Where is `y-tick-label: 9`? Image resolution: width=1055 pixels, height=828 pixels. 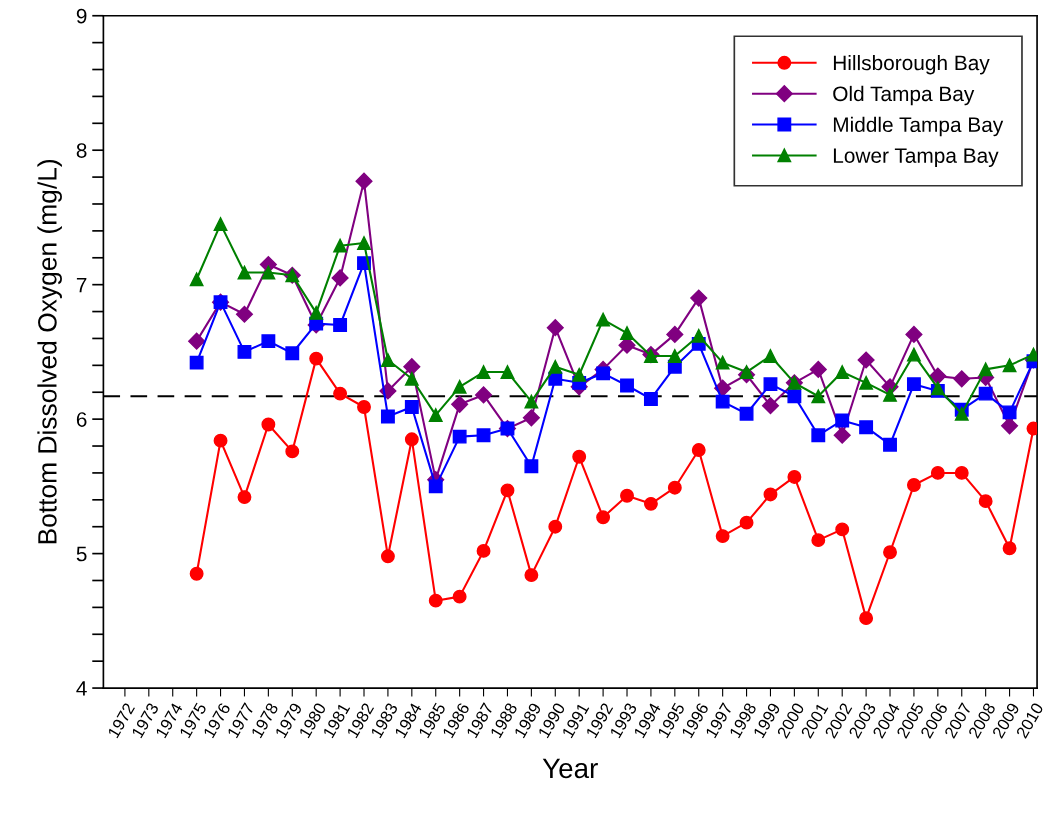
y-tick-label: 9 is located at coordinates (81, 16).